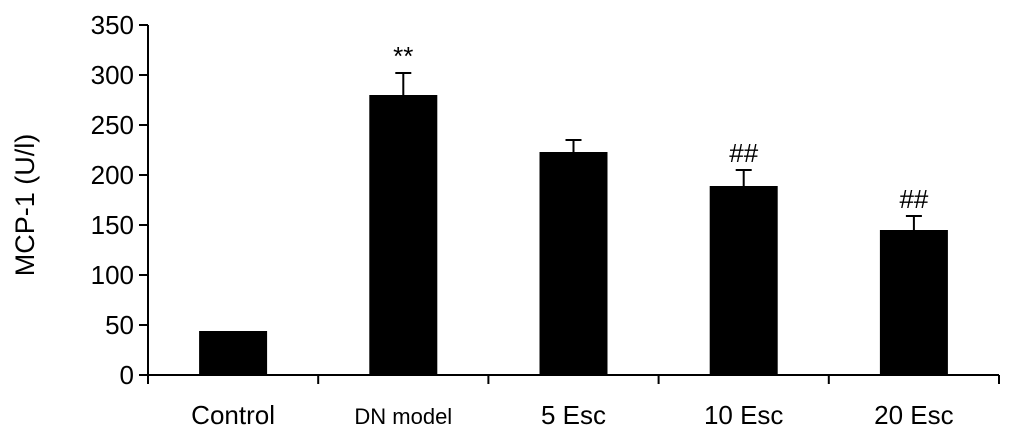 The width and height of the screenshot is (1014, 441). I want to click on y-tick-label: 100, so click(112, 275).